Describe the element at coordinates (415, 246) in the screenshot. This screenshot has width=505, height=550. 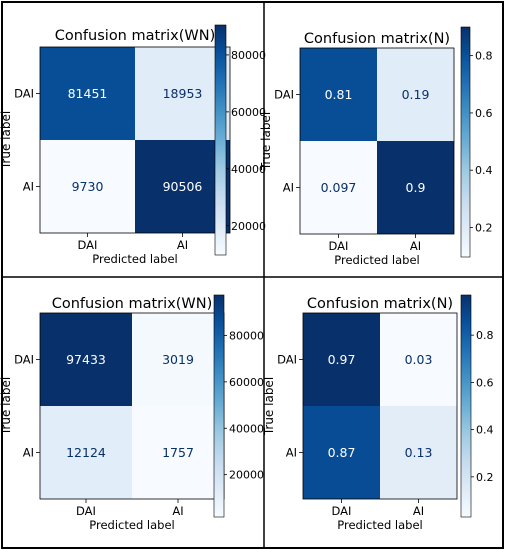
I see `panel-2-xtick-label-1: AI` at that location.